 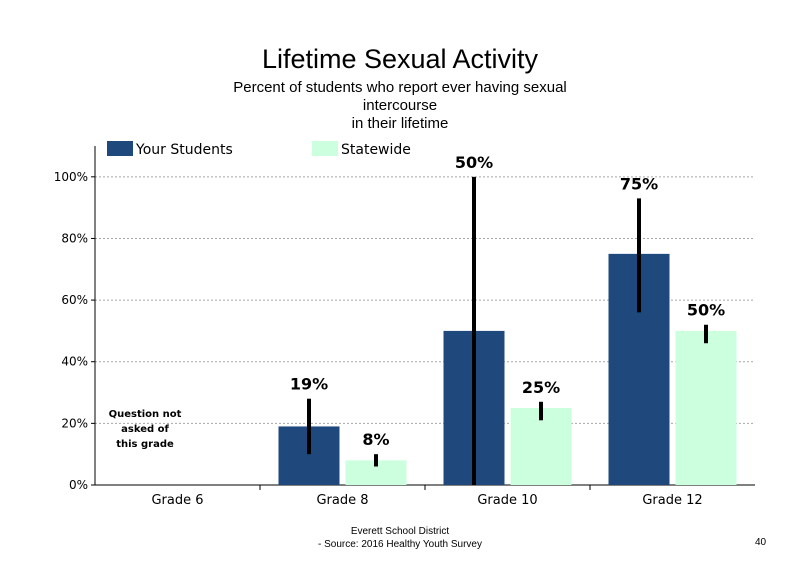 What do you see at coordinates (474, 162) in the screenshot?
I see `data-label-0-2: 50%` at bounding box center [474, 162].